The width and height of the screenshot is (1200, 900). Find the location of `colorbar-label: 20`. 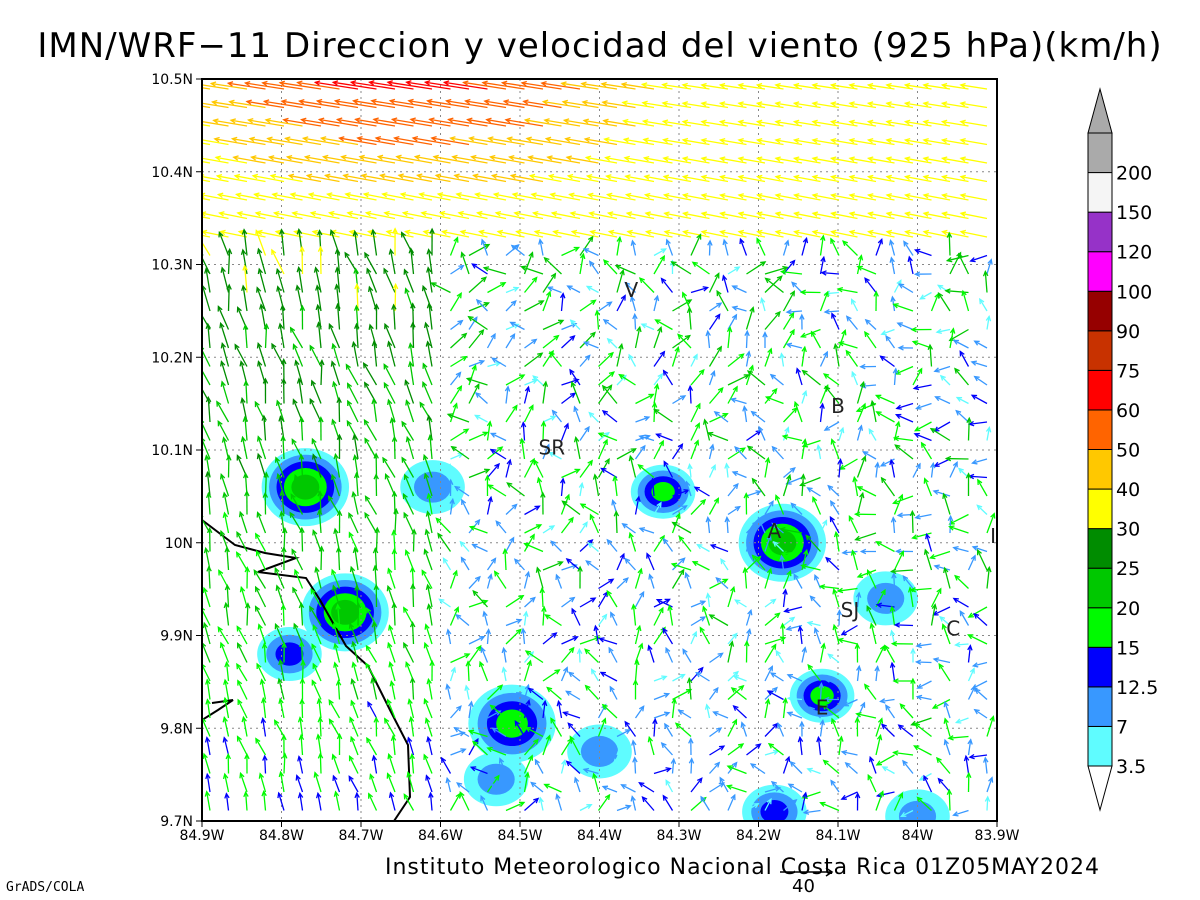

colorbar-label: 20 is located at coordinates (1128, 609).